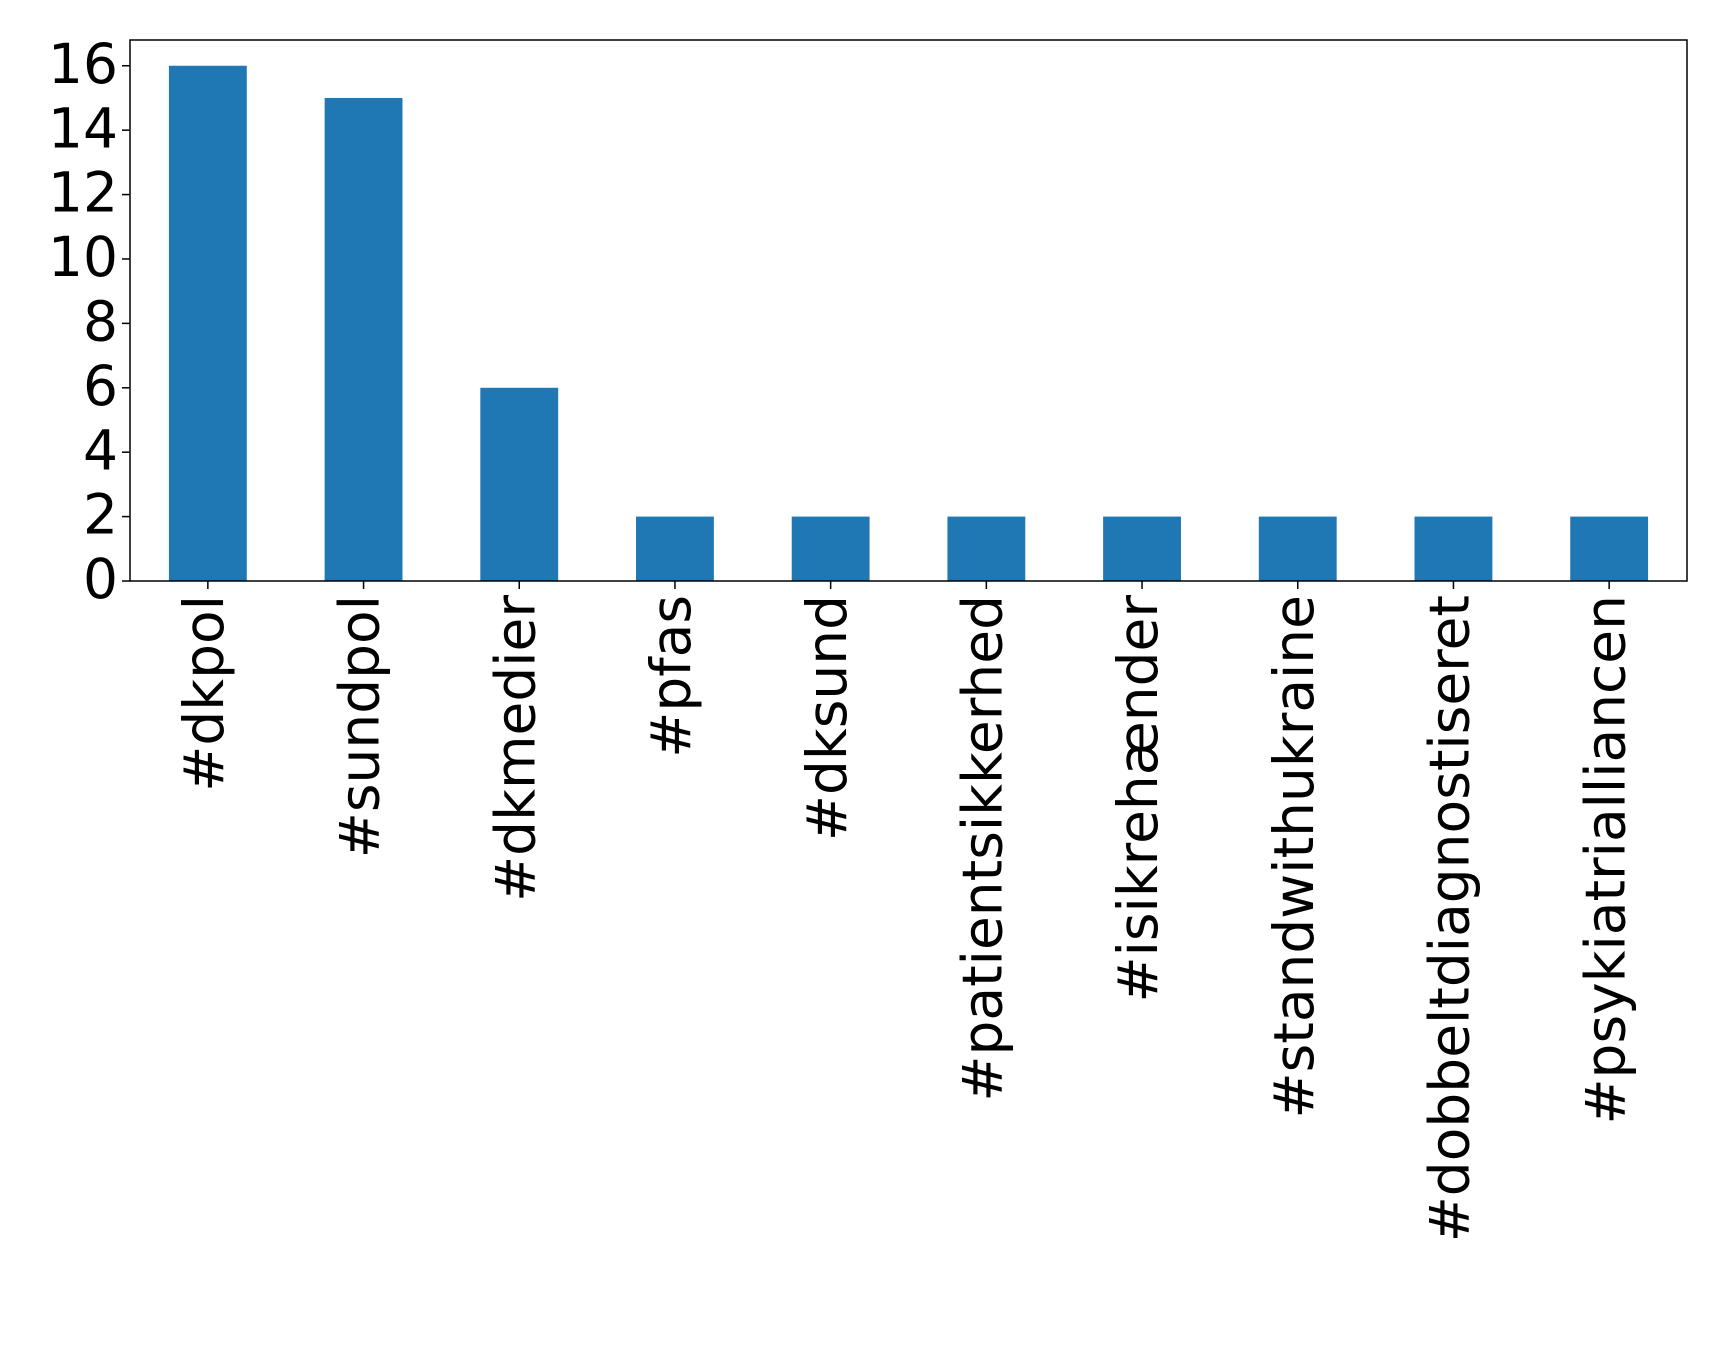  What do you see at coordinates (83, 64) in the screenshot?
I see `y-tick-label: 16` at bounding box center [83, 64].